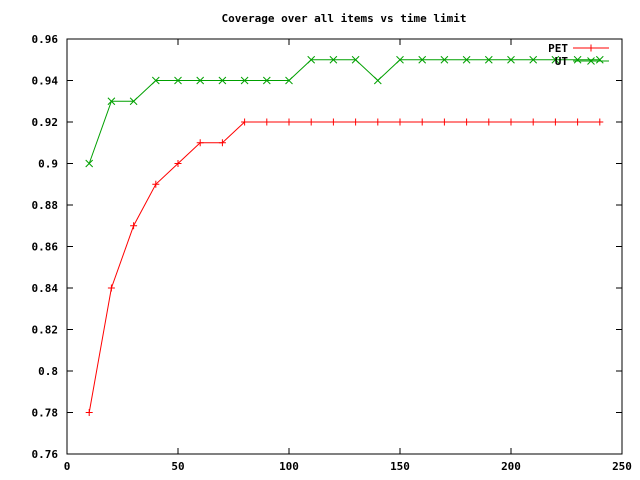  Describe the element at coordinates (562, 61) in the screenshot. I see `legend-label: UT` at that location.